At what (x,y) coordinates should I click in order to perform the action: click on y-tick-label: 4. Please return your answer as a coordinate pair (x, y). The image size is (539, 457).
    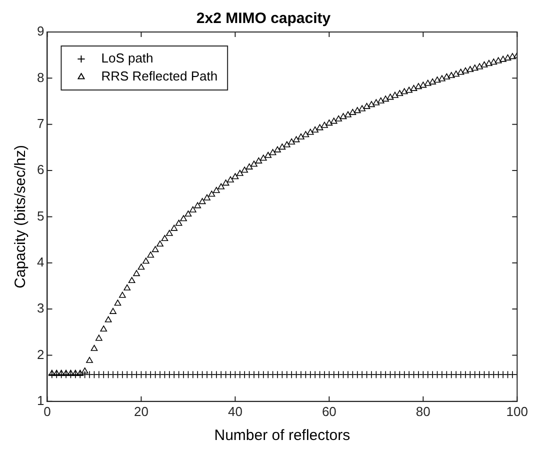
    Looking at the image, I should click on (40, 262).